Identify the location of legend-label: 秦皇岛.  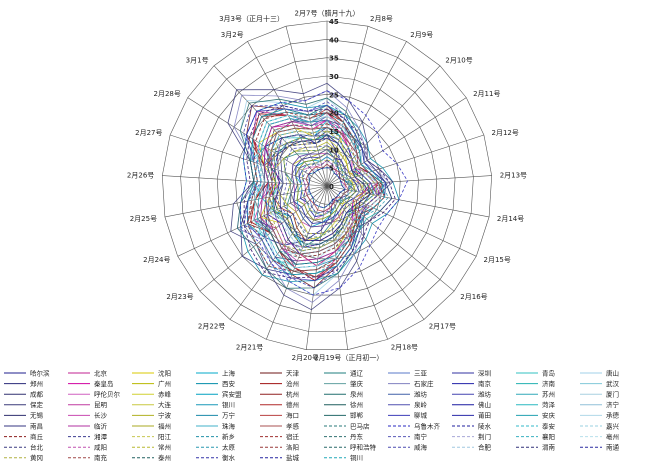
(104, 383).